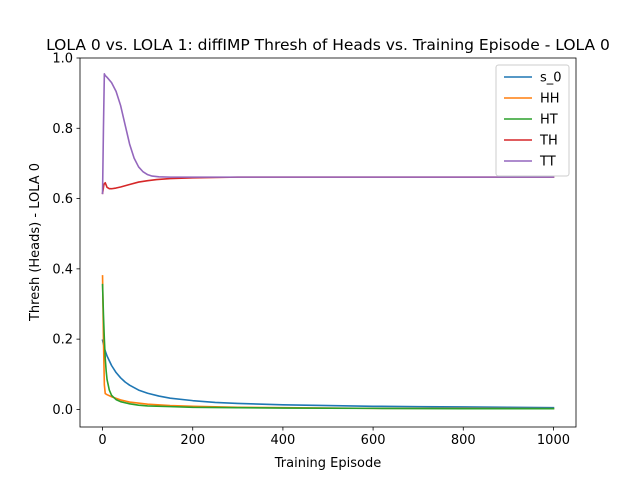 The image size is (640, 480). I want to click on y-axis-label: Thresh (Heads) - LOLA 0, so click(35, 242).